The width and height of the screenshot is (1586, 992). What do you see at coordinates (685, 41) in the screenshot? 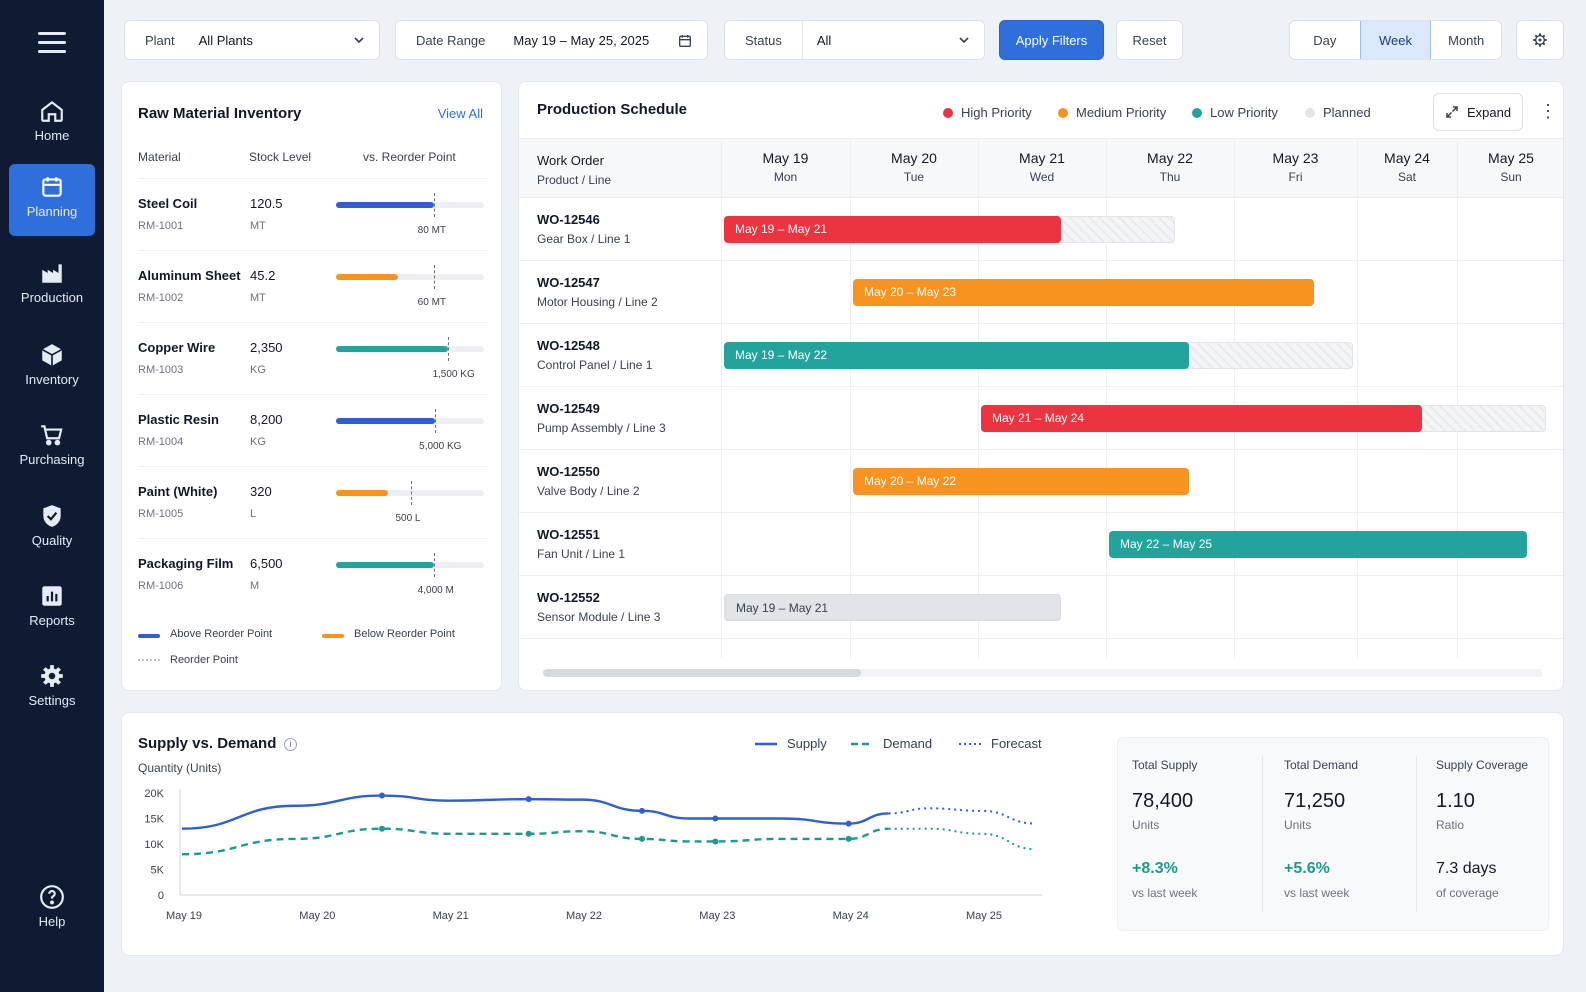
I see `calendar-icon` at bounding box center [685, 41].